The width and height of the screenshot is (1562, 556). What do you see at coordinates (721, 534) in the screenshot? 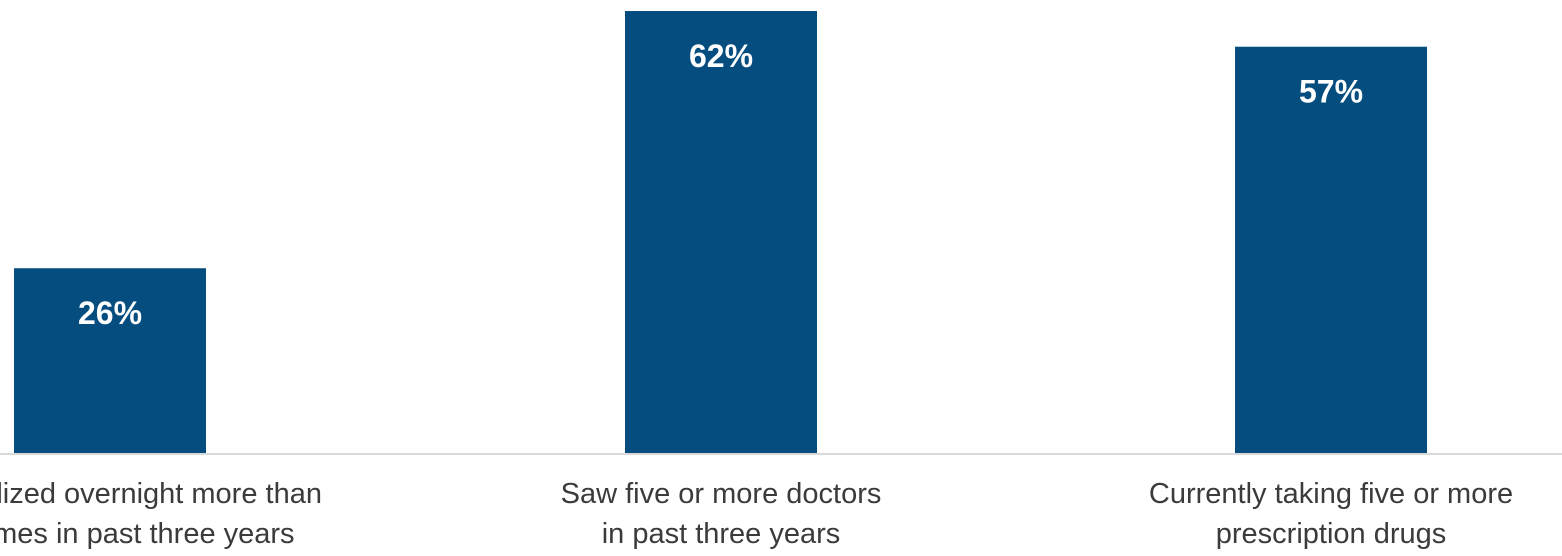
I see `category-label-2-line-2: in past three years` at bounding box center [721, 534].